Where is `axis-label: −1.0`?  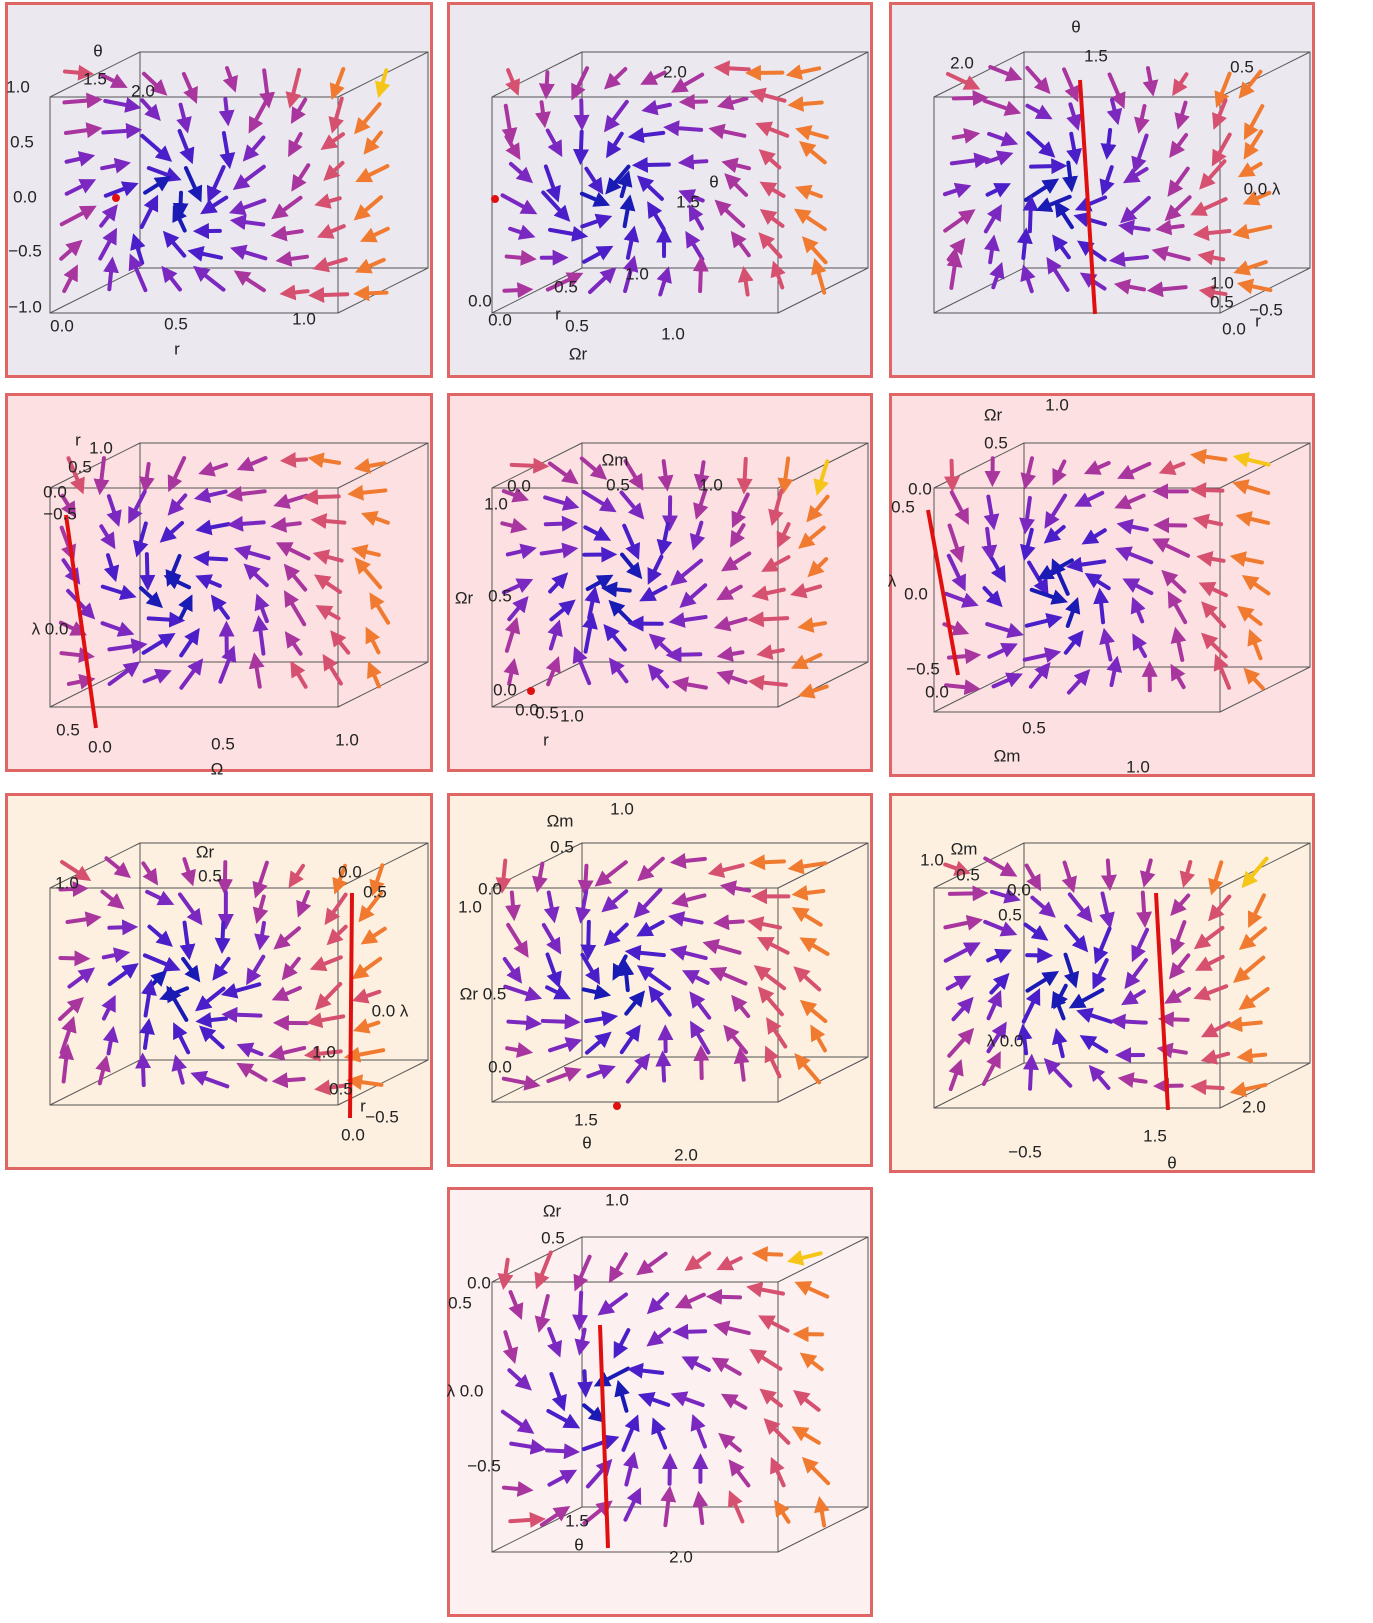 axis-label: −1.0 is located at coordinates (25, 306).